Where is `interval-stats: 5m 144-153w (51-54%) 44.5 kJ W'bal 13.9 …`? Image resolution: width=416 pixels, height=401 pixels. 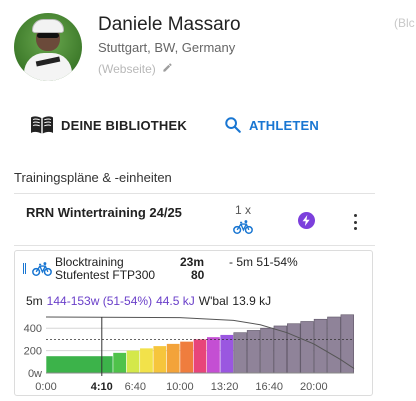 interval-stats: 5m 144-153w (51-54%) 44.5 kJ W'bal 13.9 … is located at coordinates (148, 301).